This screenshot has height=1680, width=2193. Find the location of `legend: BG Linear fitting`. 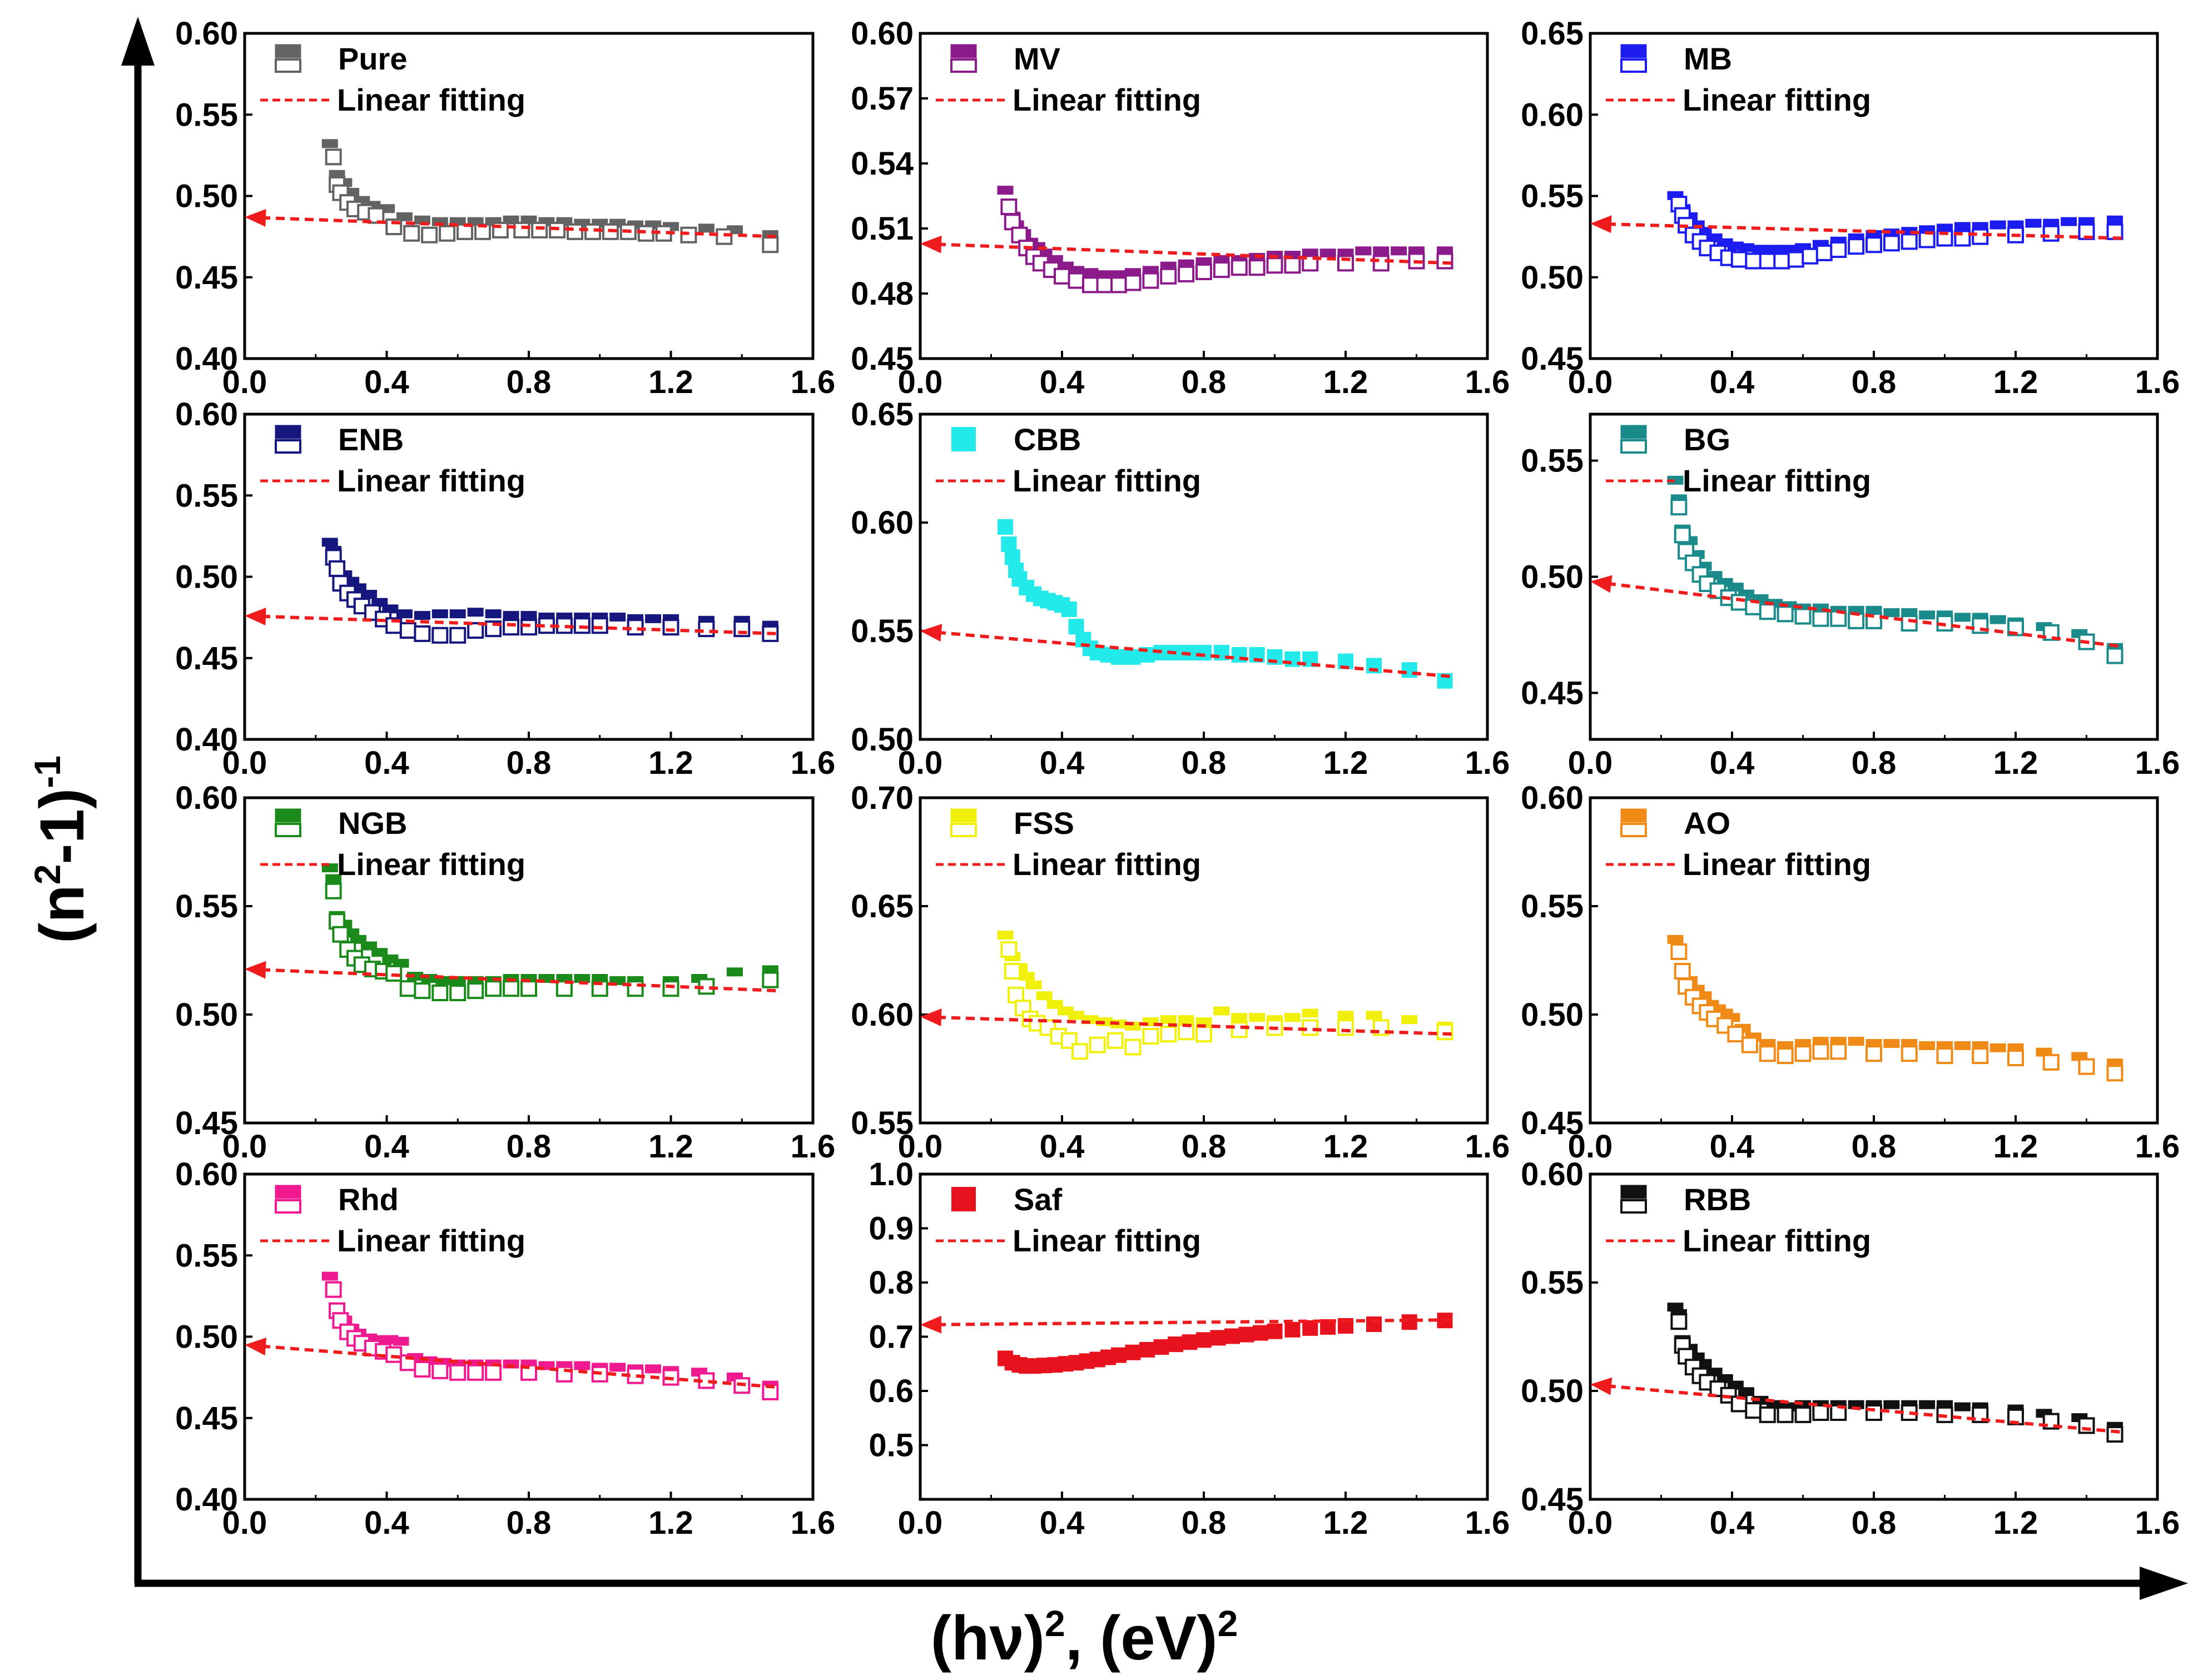

legend: BG Linear fitting is located at coordinates (1738, 460).